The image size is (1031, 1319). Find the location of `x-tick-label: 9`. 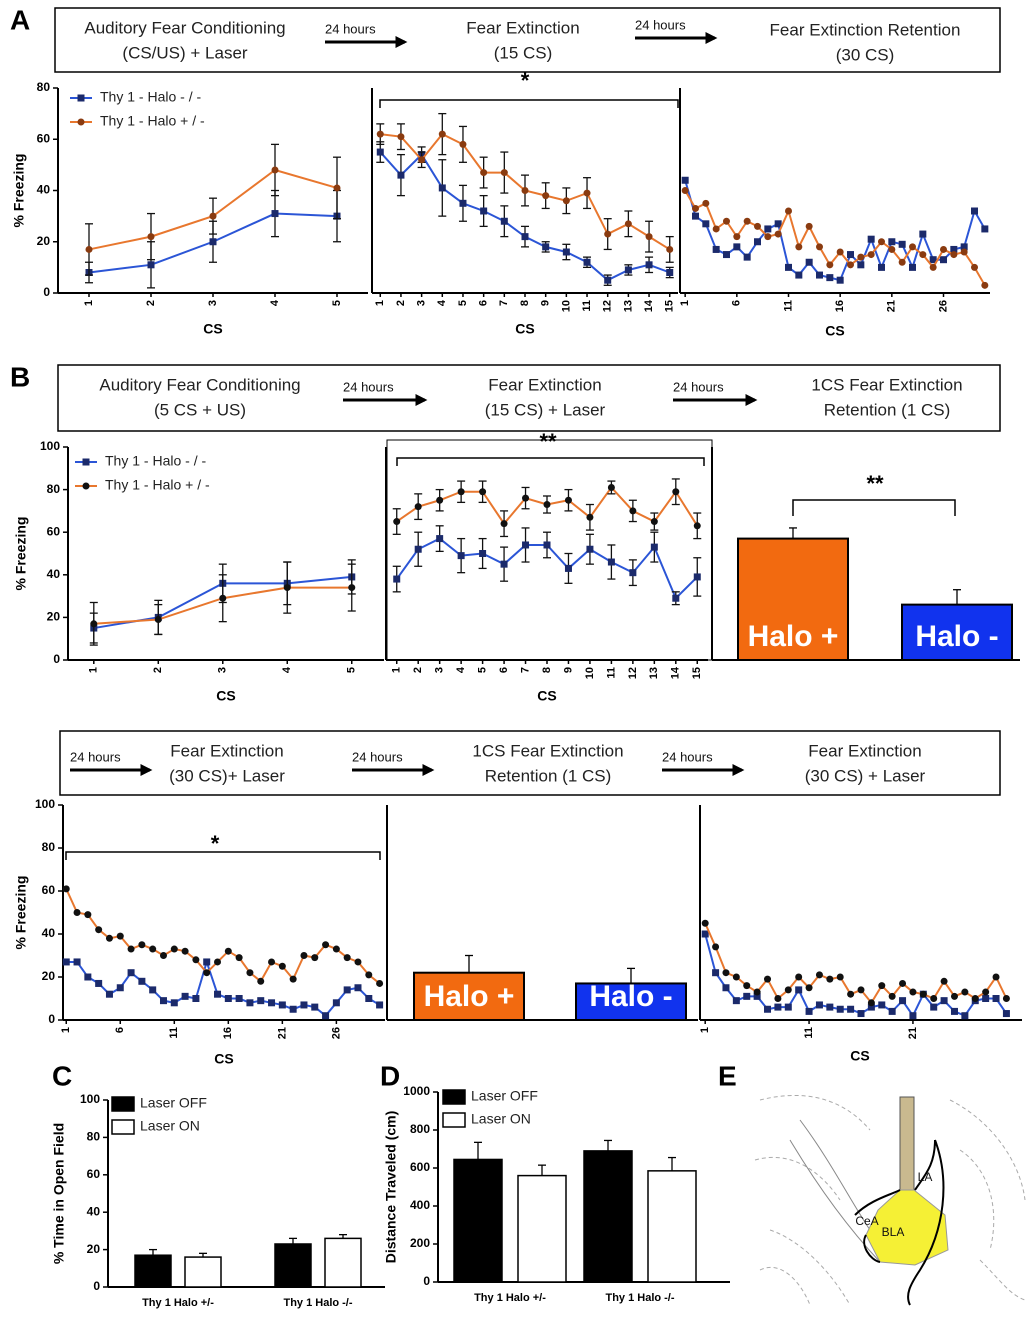

x-tick-label: 9 is located at coordinates (568, 670).